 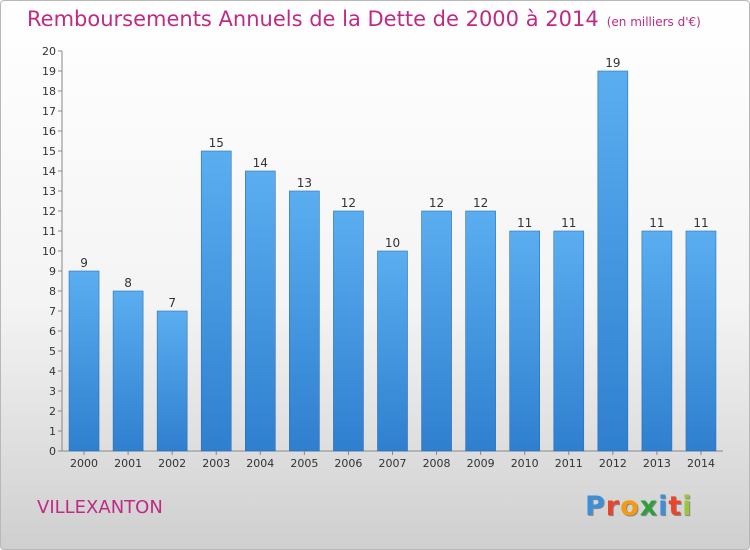 What do you see at coordinates (49, 131) in the screenshot?
I see `y-tick-label: 16` at bounding box center [49, 131].